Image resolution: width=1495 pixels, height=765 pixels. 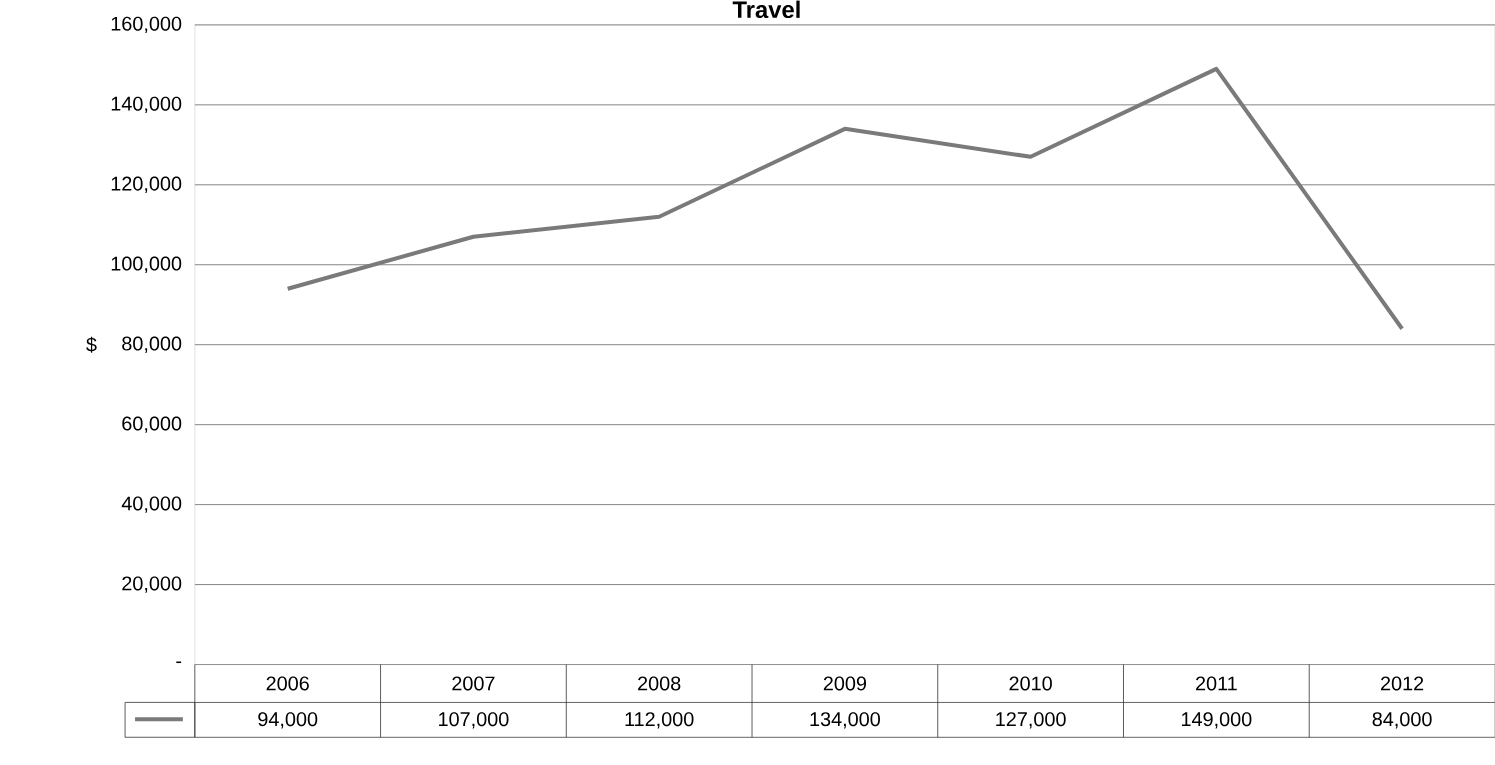 What do you see at coordinates (146, 25) in the screenshot?
I see `y-tick-label: 160,000` at bounding box center [146, 25].